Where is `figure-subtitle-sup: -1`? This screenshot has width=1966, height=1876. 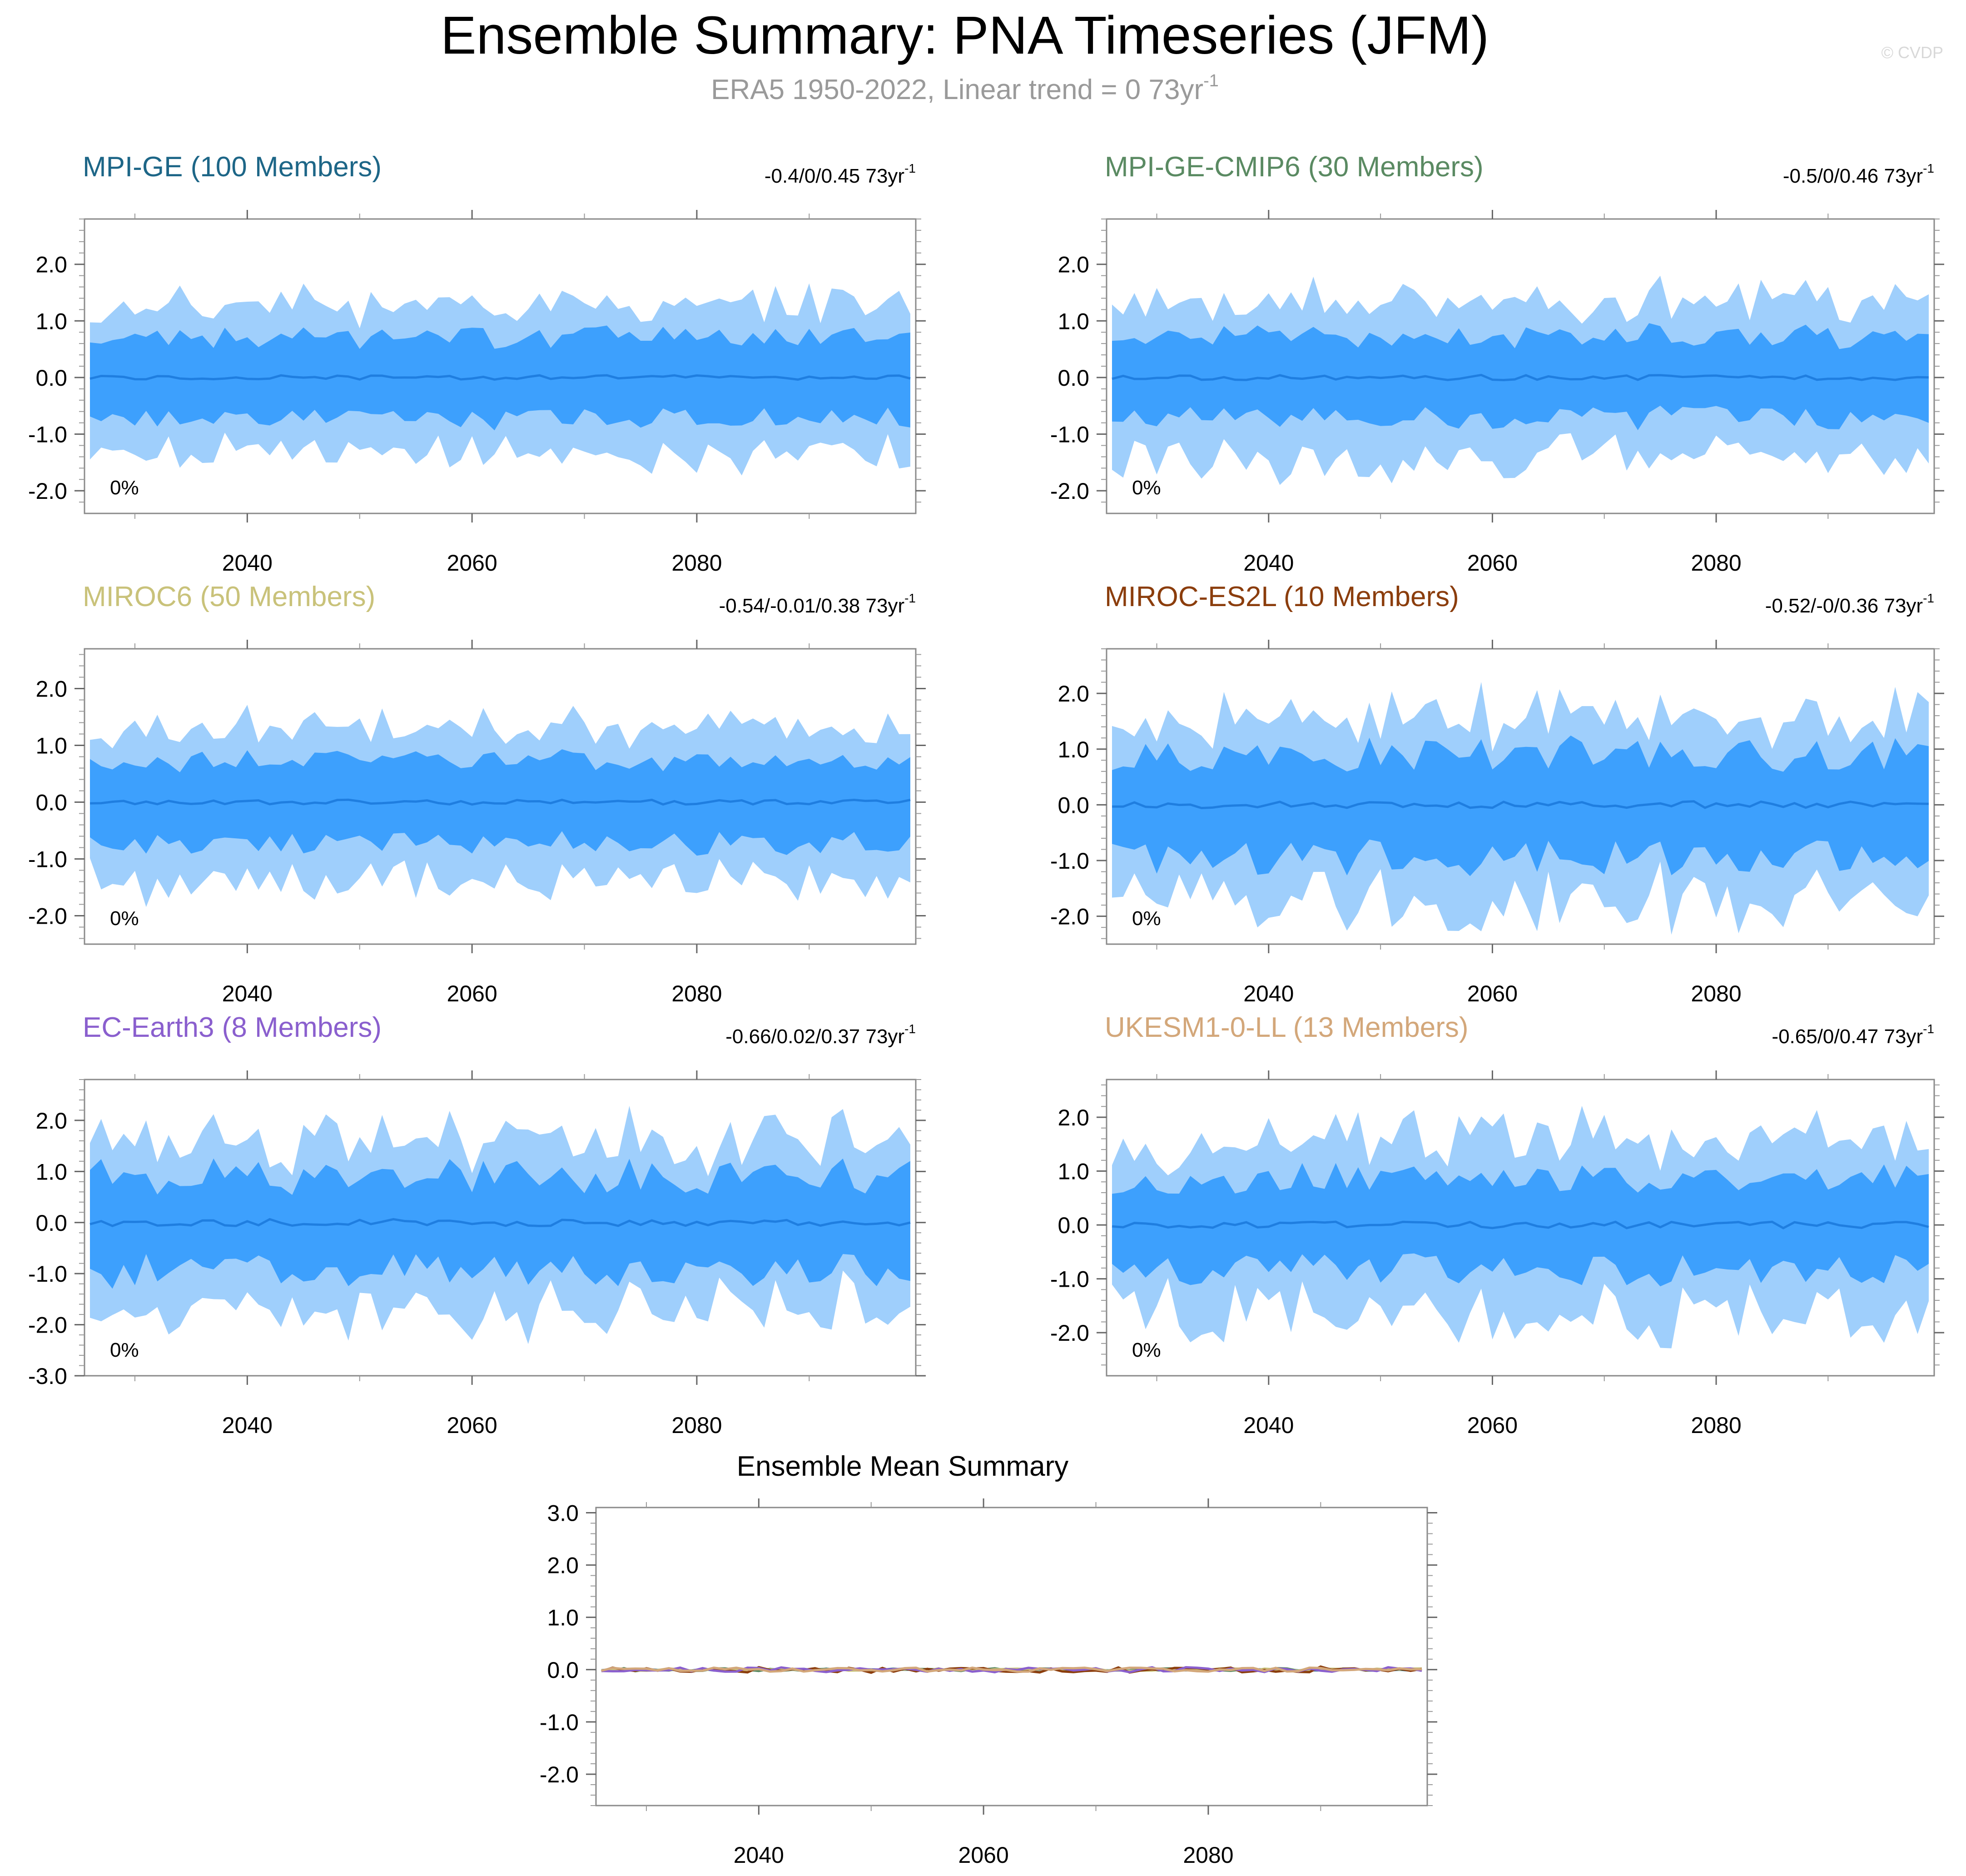 figure-subtitle-sup: -1 is located at coordinates (1211, 81).